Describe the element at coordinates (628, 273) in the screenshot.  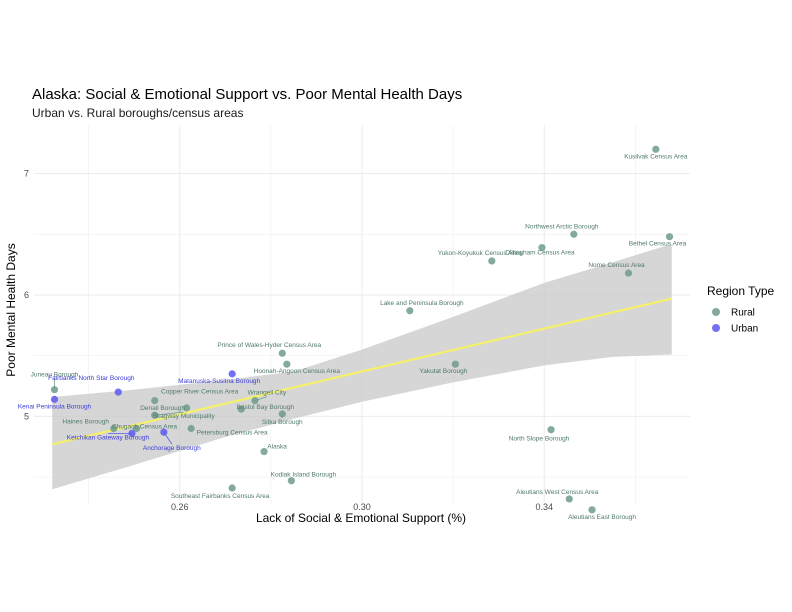
I see `point-nome-census-area` at that location.